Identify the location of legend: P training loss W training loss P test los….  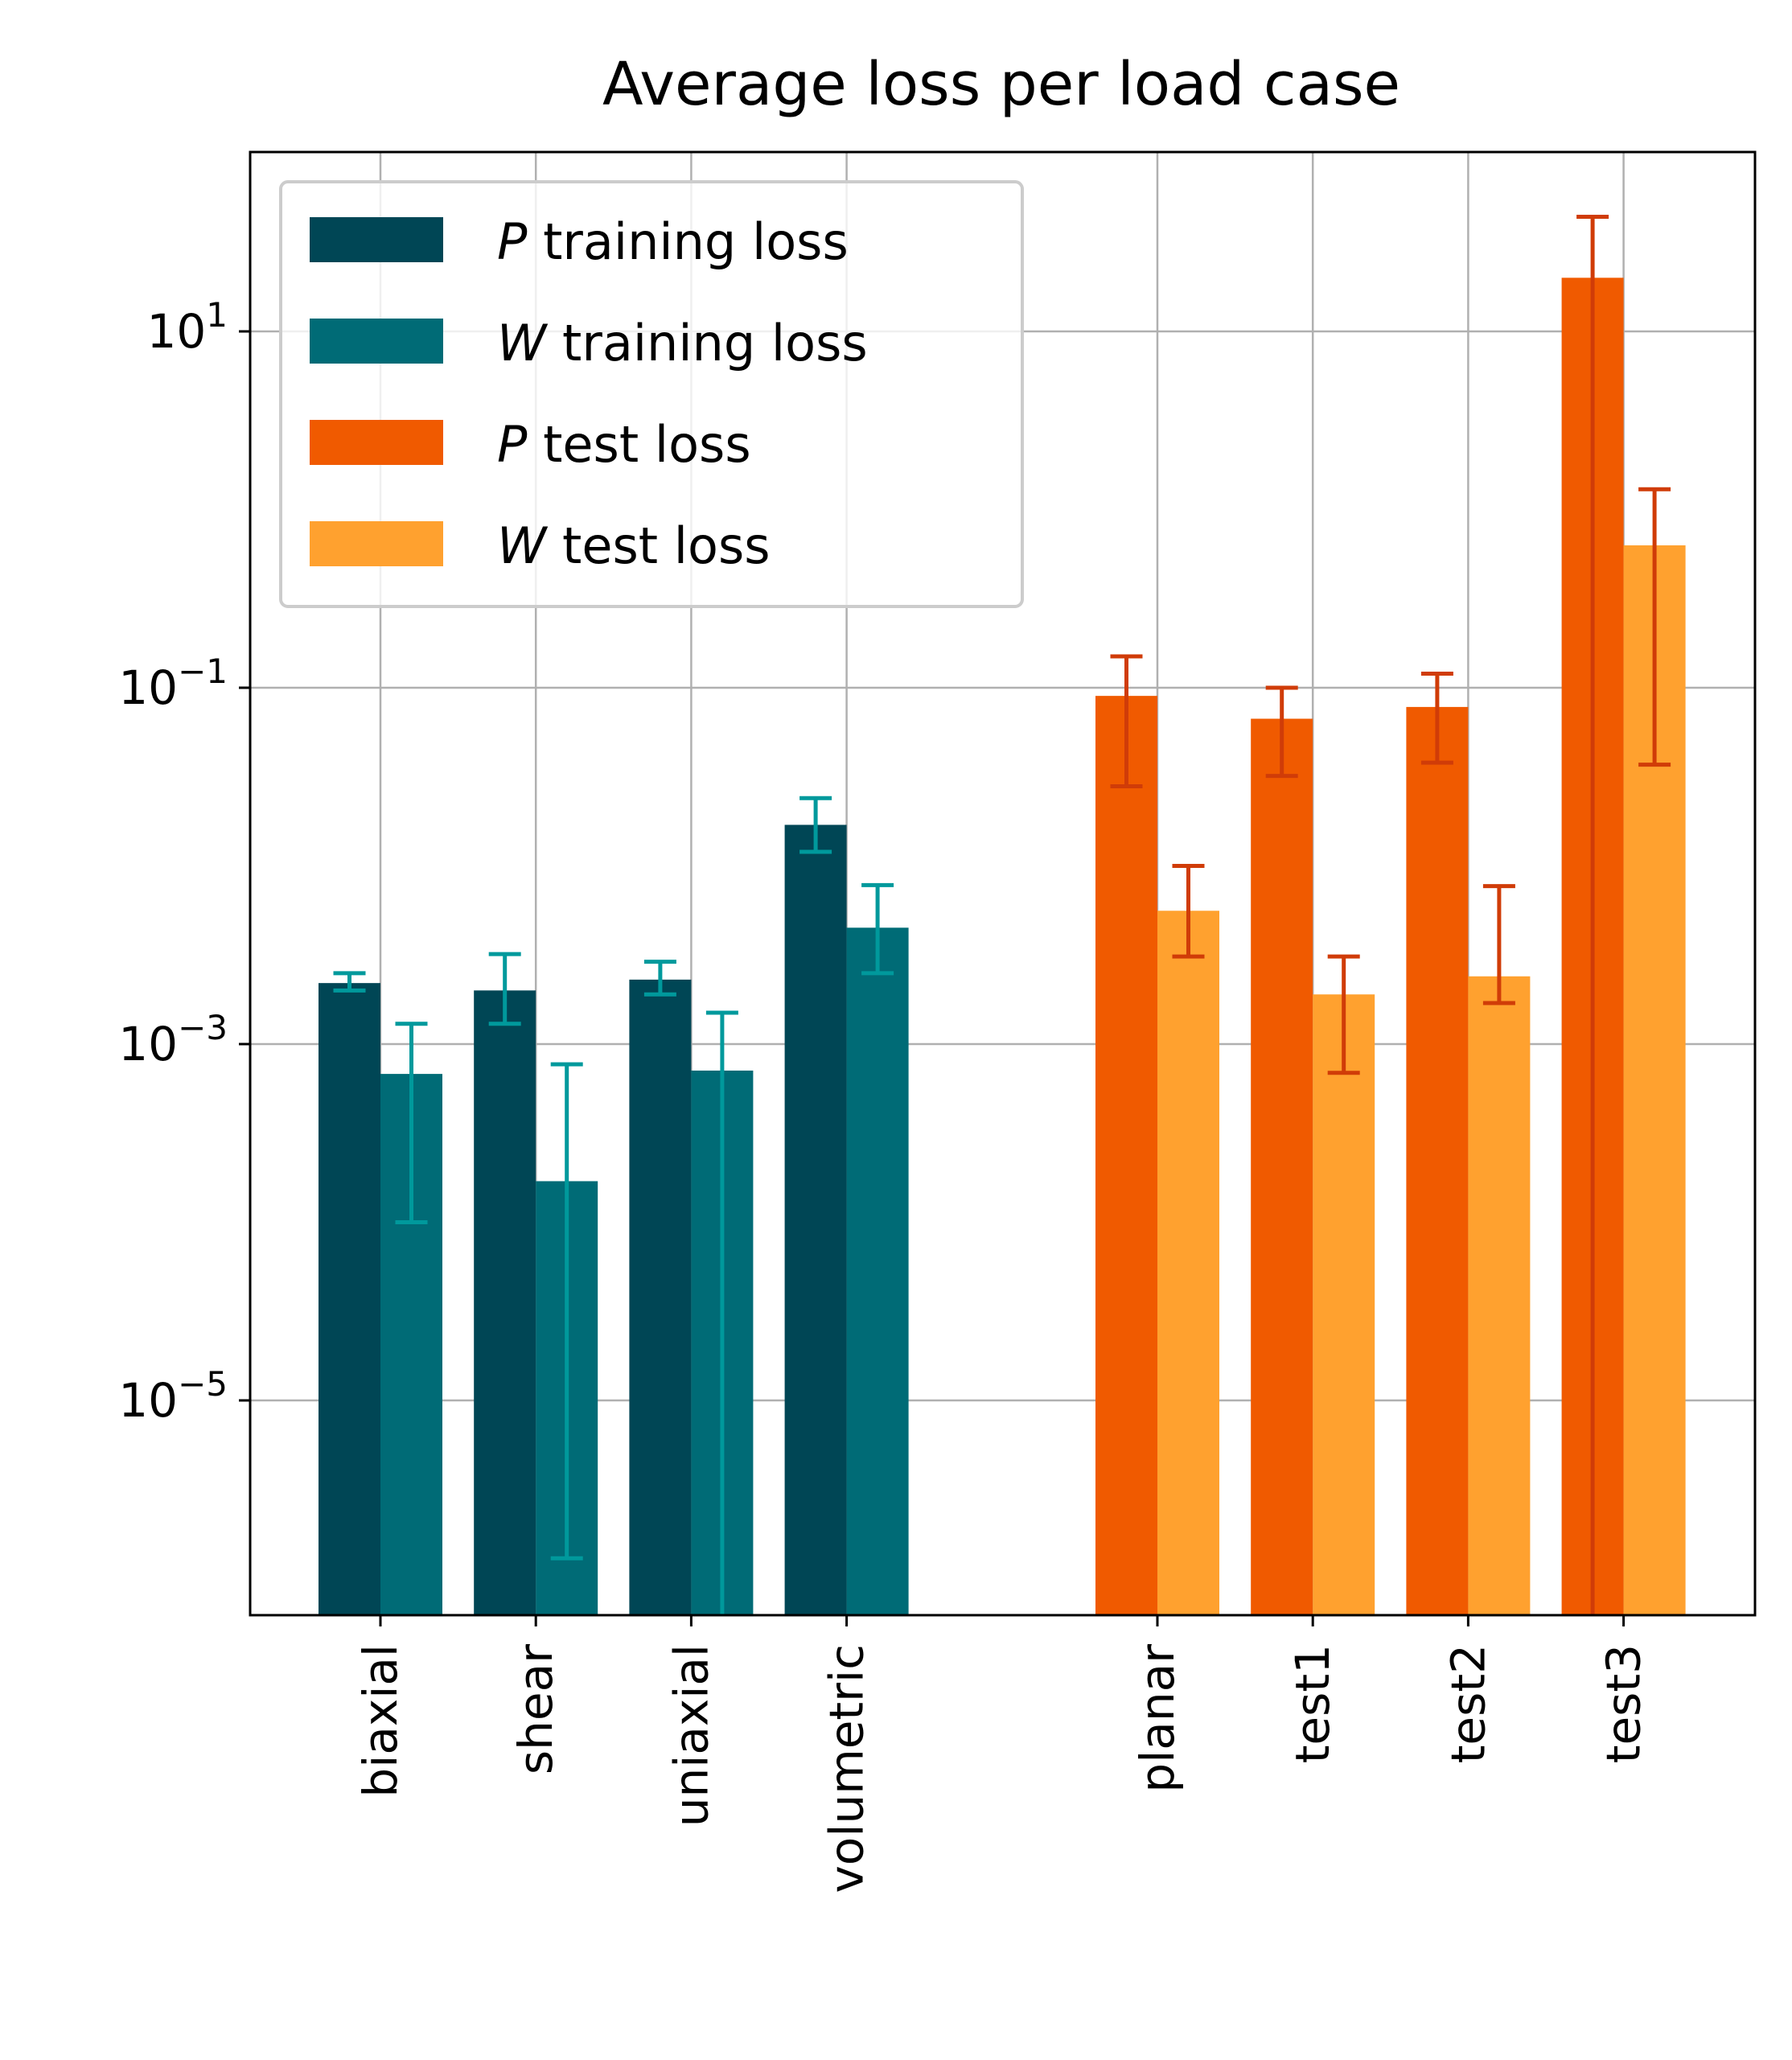
(651, 394).